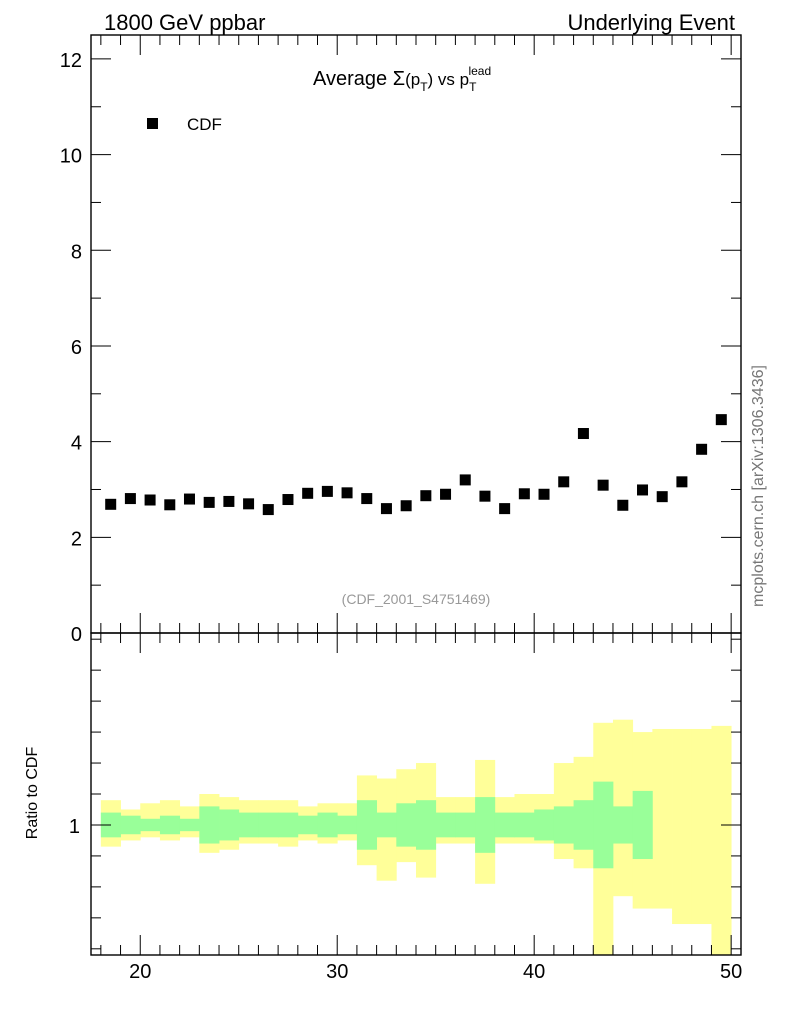  Describe the element at coordinates (71, 157) in the screenshot. I see `y-tick-label: 10` at that location.